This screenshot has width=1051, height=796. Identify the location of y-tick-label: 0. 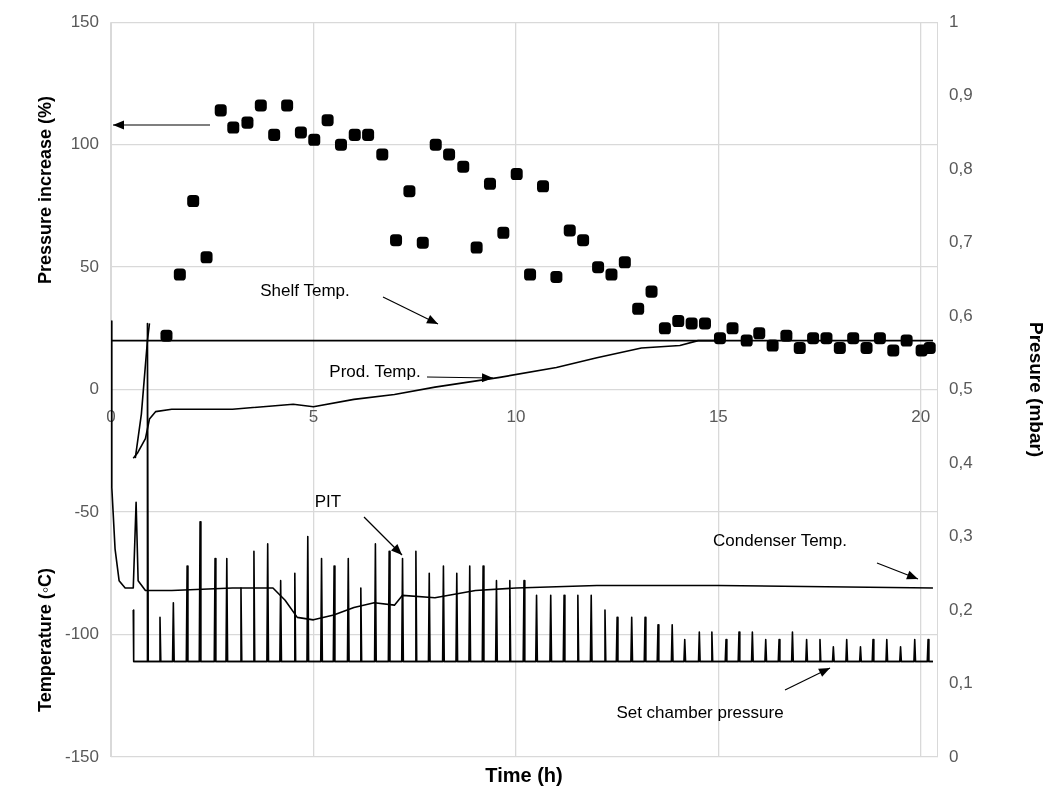
(94, 389).